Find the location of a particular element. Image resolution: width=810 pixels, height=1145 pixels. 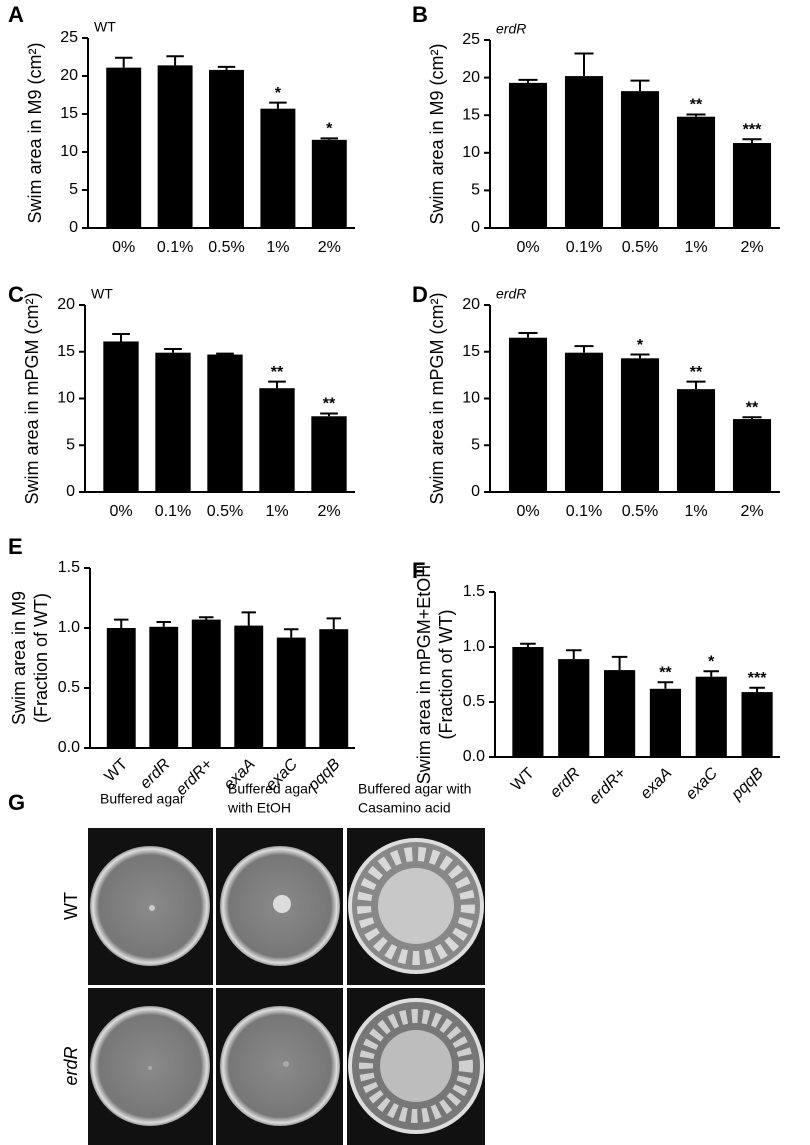

y-tick-label: 0.0 is located at coordinates (474, 756).